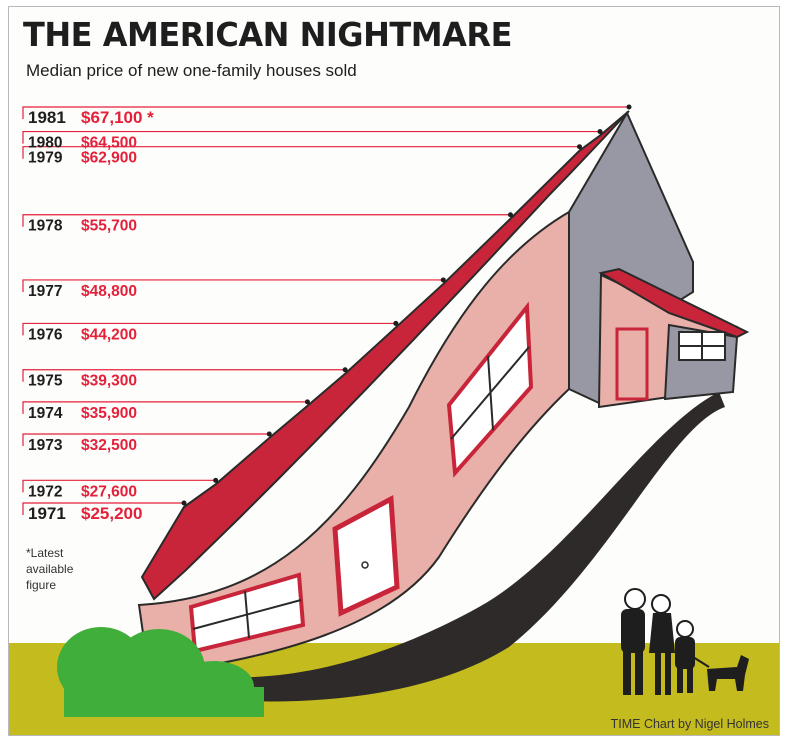 This screenshot has width=786, height=738. What do you see at coordinates (109, 226) in the screenshot?
I see `price-label: $55,700` at bounding box center [109, 226].